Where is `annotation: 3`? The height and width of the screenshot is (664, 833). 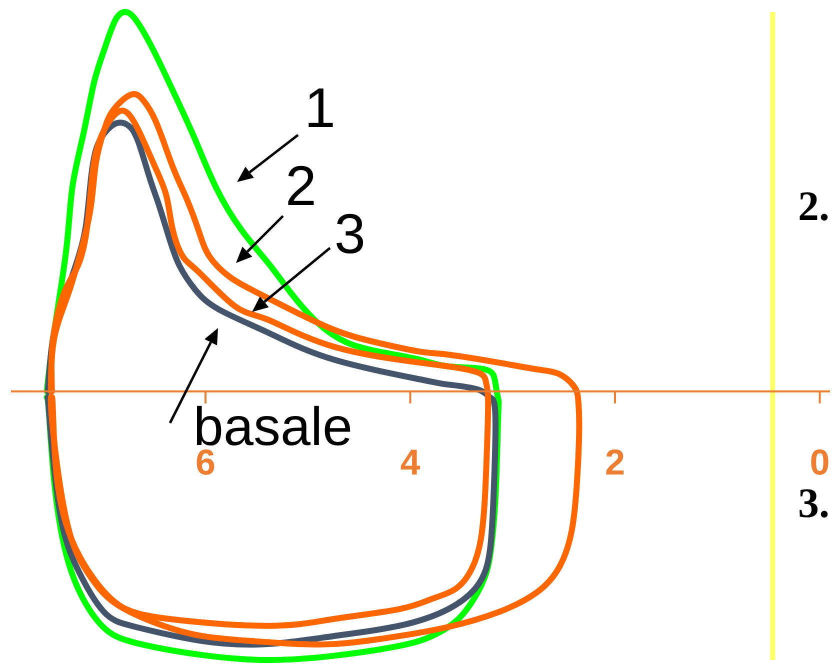
annotation: 3 is located at coordinates (350, 233).